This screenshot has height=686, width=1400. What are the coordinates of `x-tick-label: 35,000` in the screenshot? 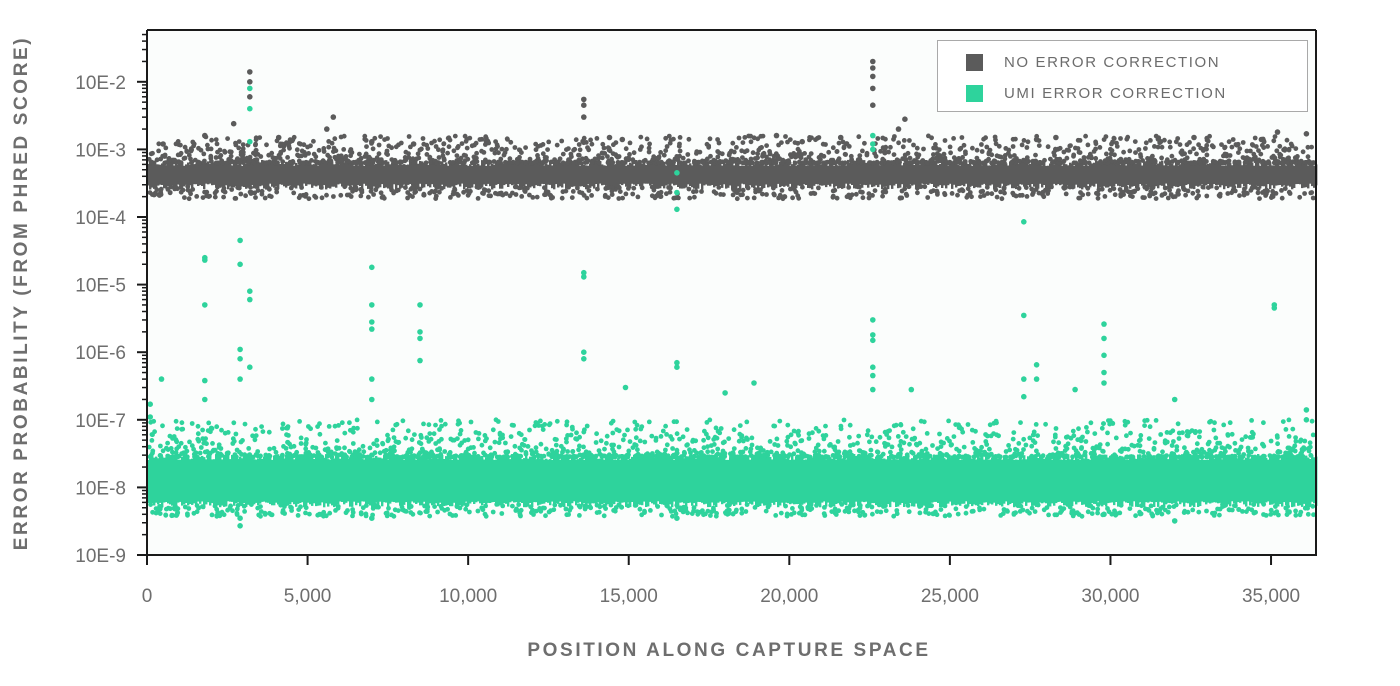 It's located at (1271, 596).